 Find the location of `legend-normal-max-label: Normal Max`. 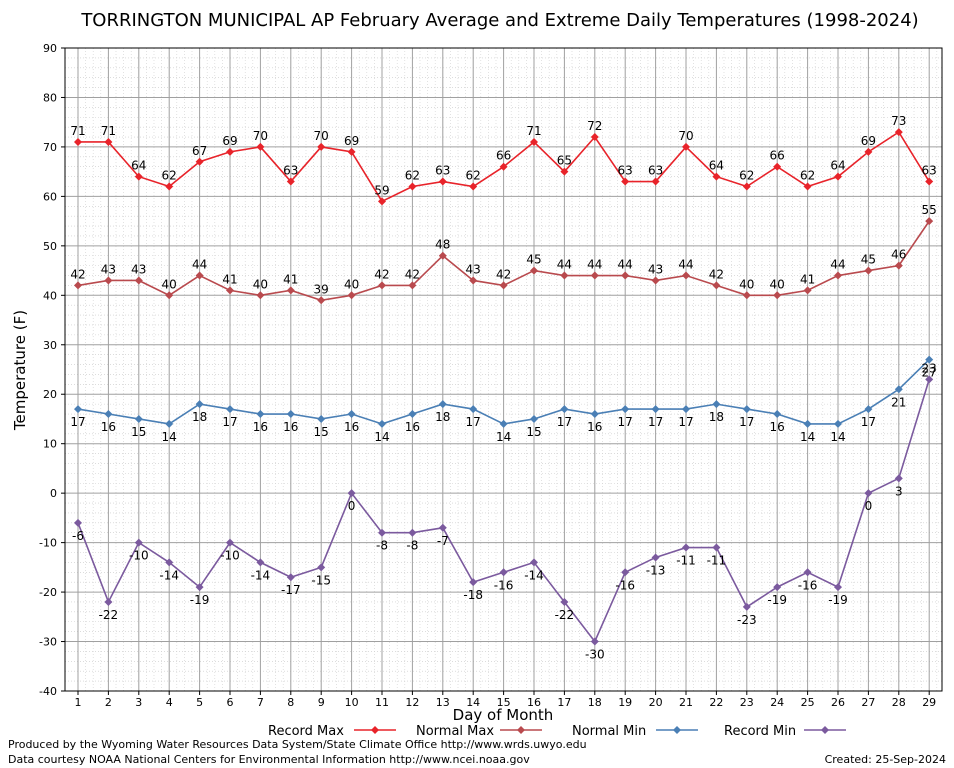

legend-normal-max-label: Normal Max is located at coordinates (455, 731).